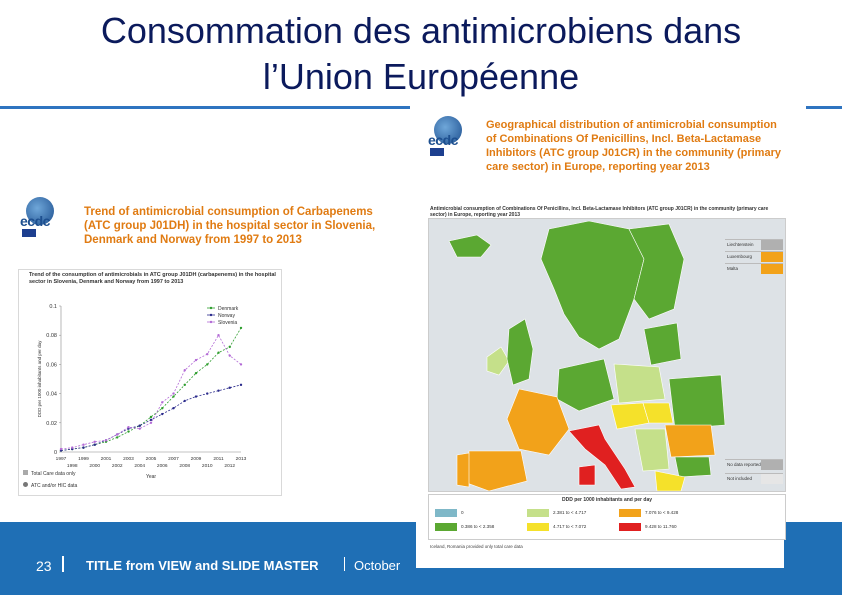  I want to click on eu-flag-icon, so click(29, 233).